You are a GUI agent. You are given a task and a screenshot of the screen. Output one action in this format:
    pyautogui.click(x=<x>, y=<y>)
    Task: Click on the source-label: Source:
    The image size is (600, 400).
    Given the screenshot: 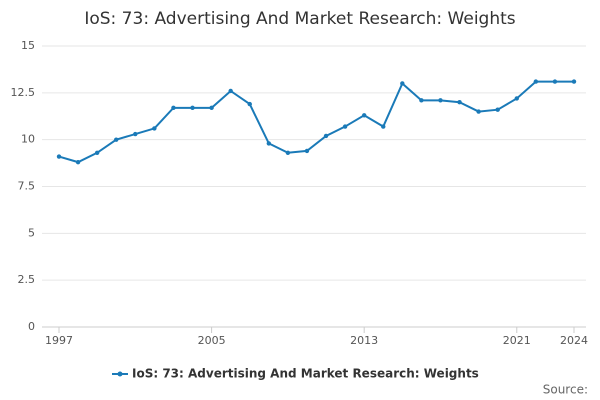 What is the action you would take?
    pyautogui.click(x=565, y=390)
    